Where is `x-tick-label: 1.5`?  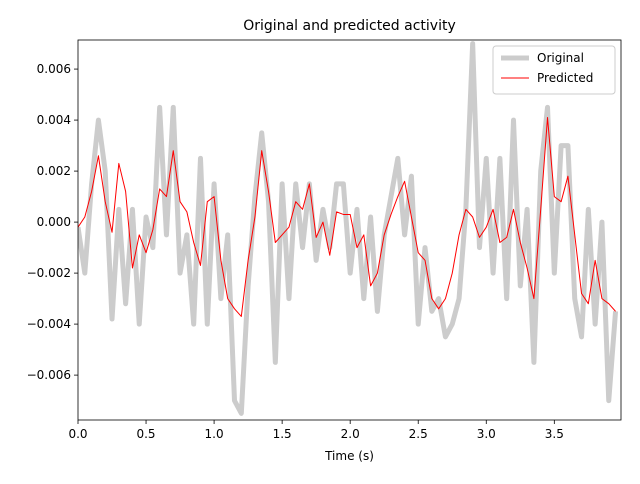
x-tick-label: 1.5 is located at coordinates (282, 434).